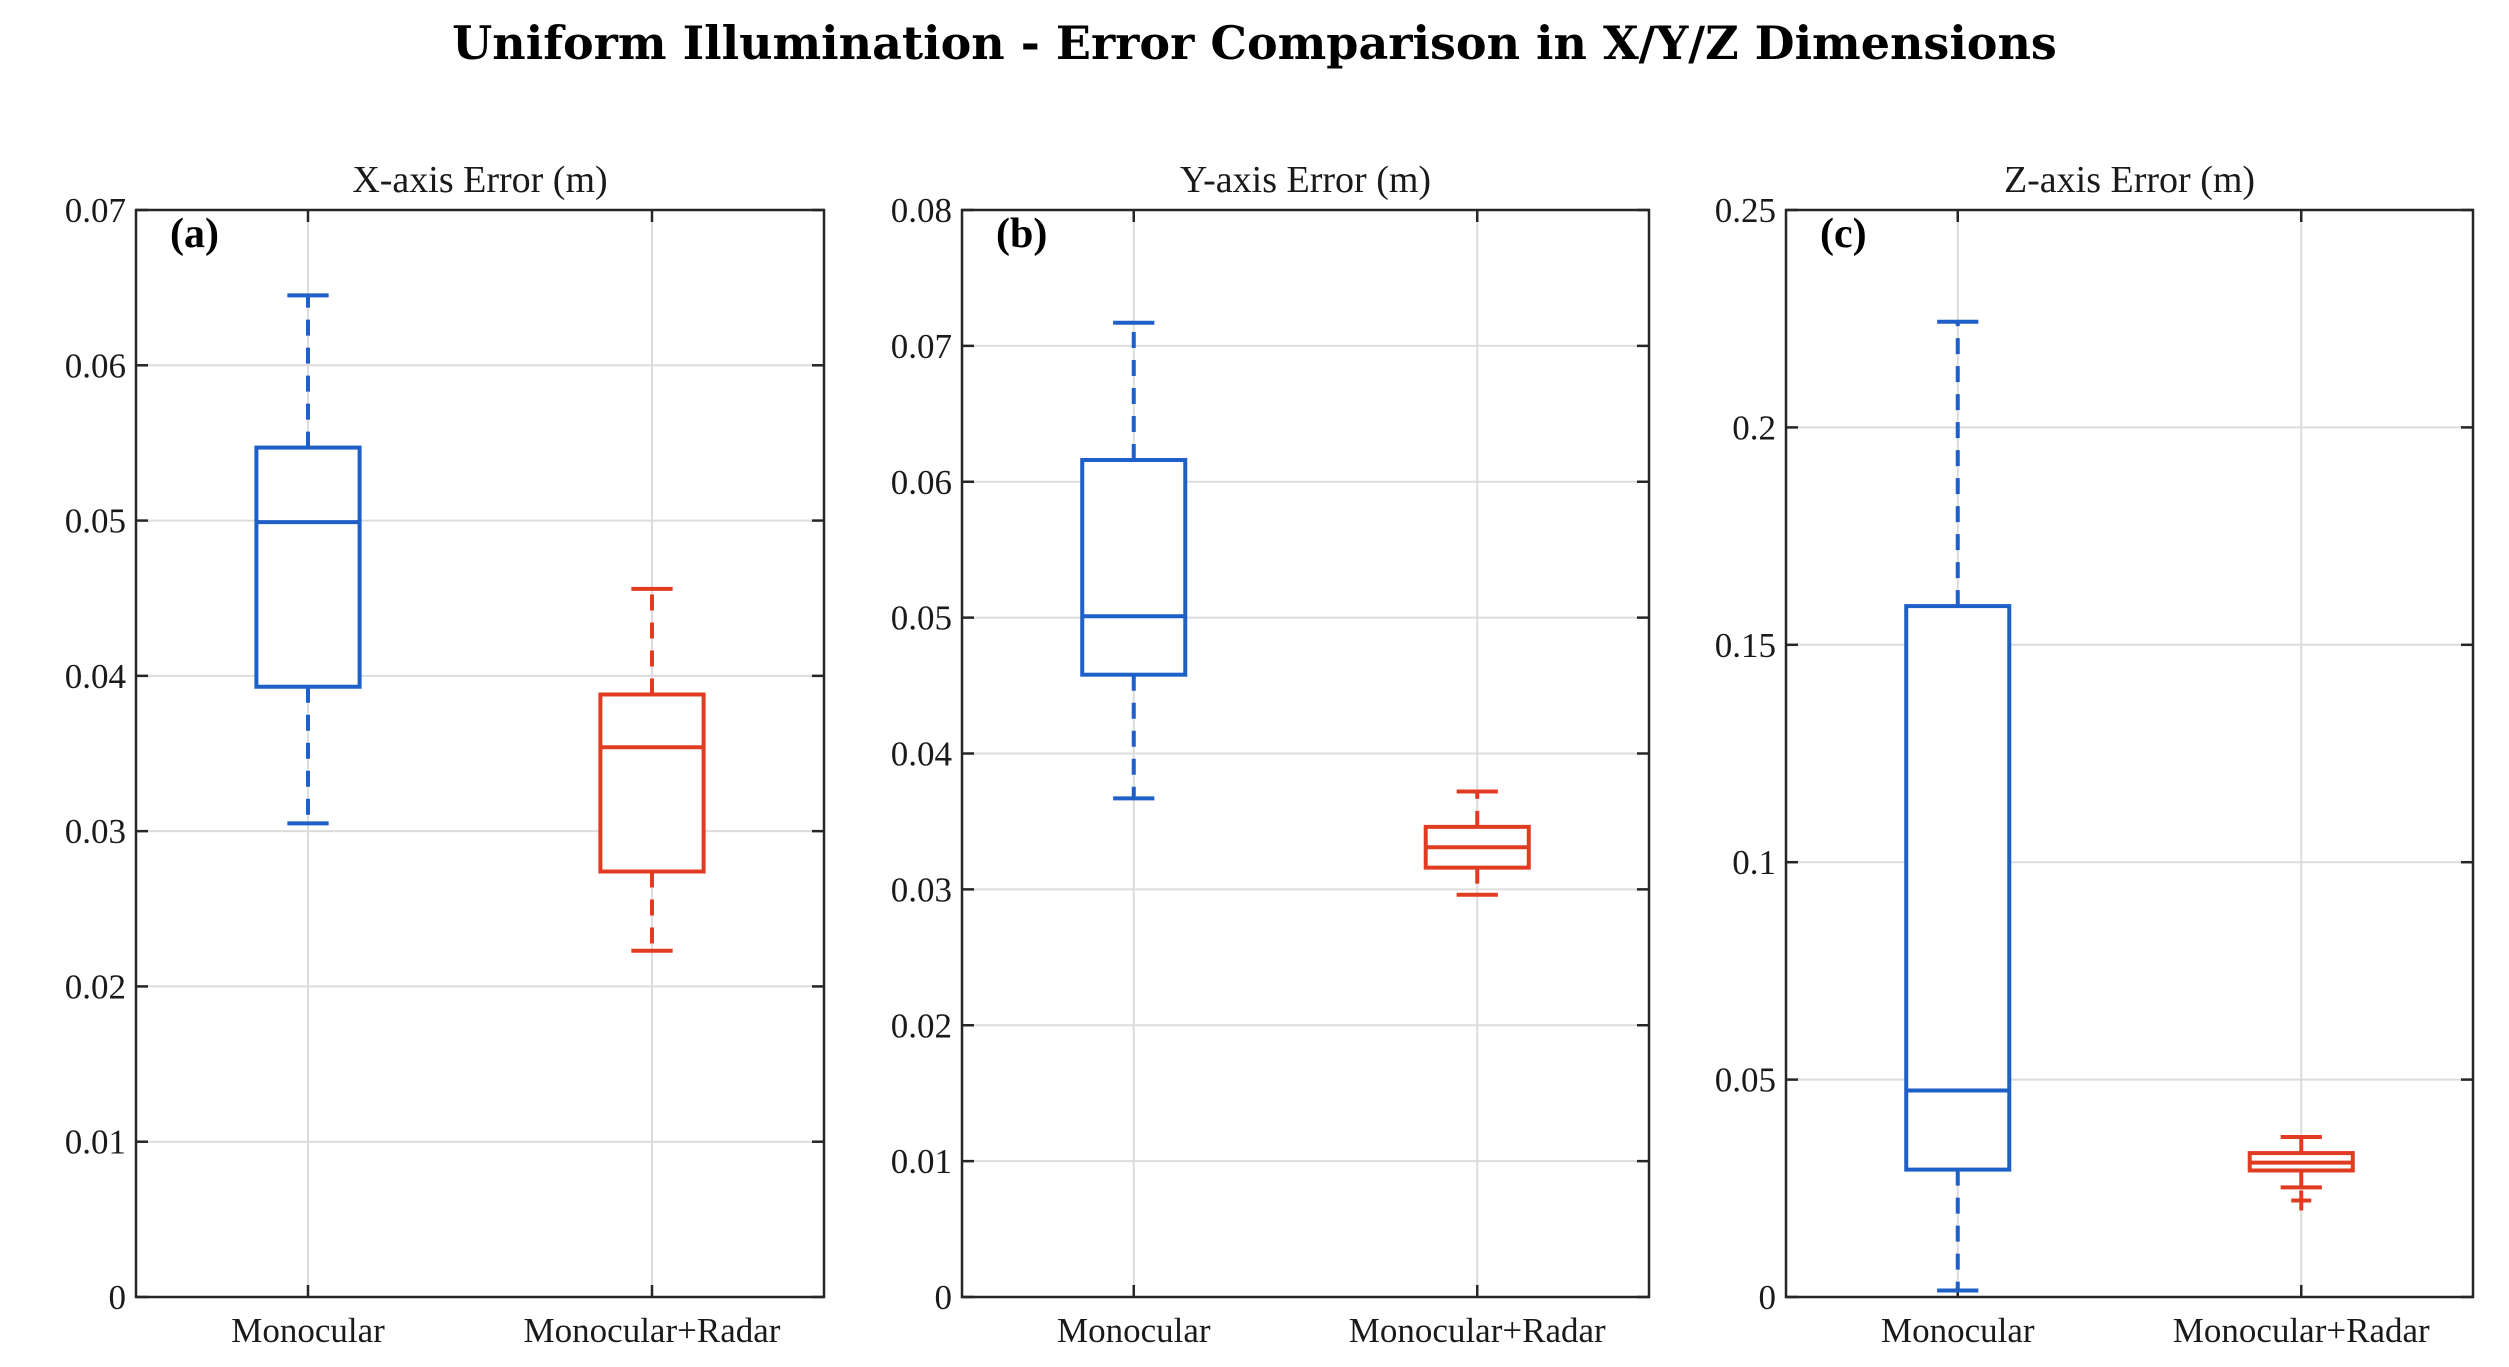  What do you see at coordinates (2301, 1200) in the screenshot?
I see `outlier-marker` at bounding box center [2301, 1200].